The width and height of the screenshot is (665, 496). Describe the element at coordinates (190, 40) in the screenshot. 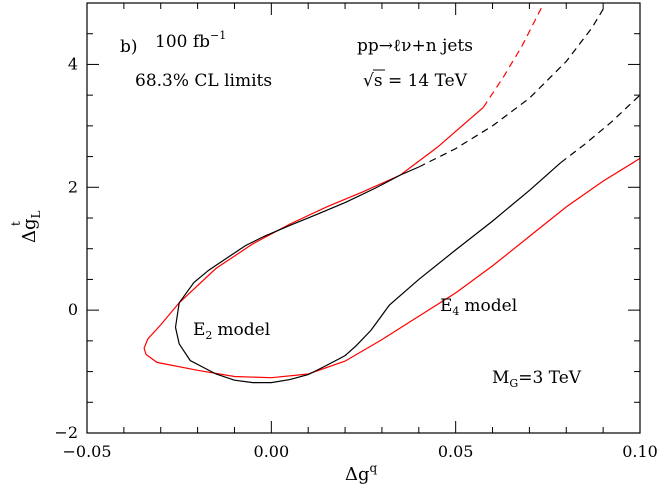

I see `luminosity-label: 100 fb−1` at that location.